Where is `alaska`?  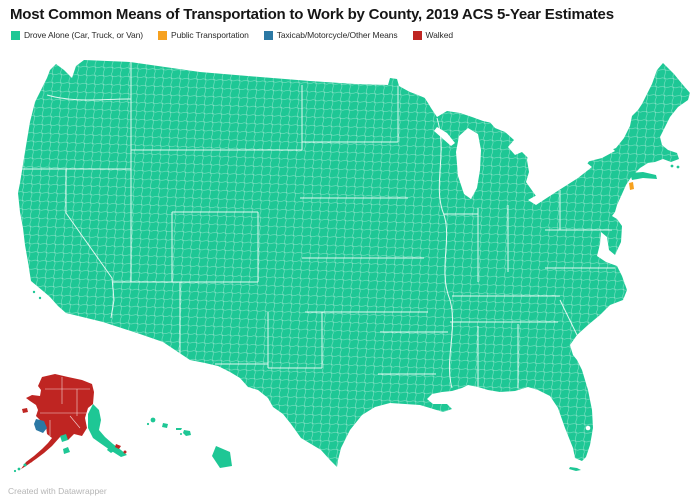 alaska is located at coordinates (70, 423).